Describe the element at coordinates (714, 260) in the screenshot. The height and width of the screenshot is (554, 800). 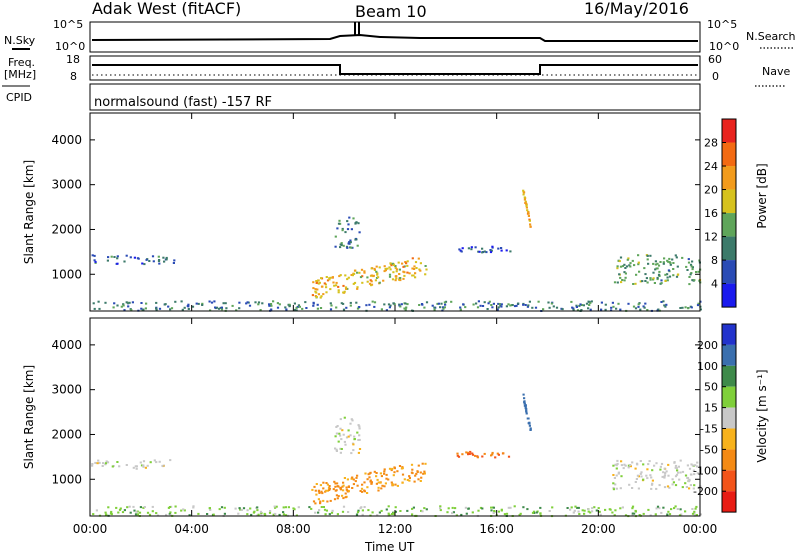
I see `colorbar-tick-label: 8` at that location.